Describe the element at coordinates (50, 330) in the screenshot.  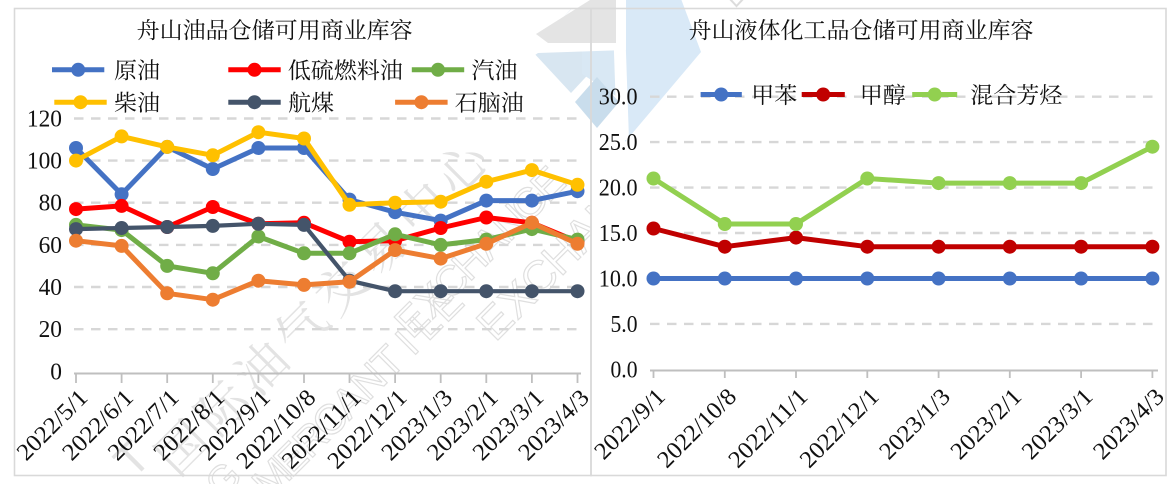
I see `svg-text: 20` at that location.